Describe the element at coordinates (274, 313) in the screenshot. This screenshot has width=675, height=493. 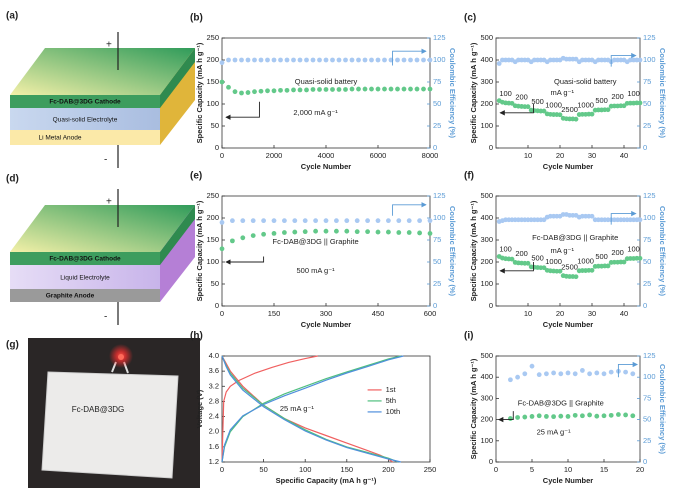
I see `x-tick-label: 150` at that location.